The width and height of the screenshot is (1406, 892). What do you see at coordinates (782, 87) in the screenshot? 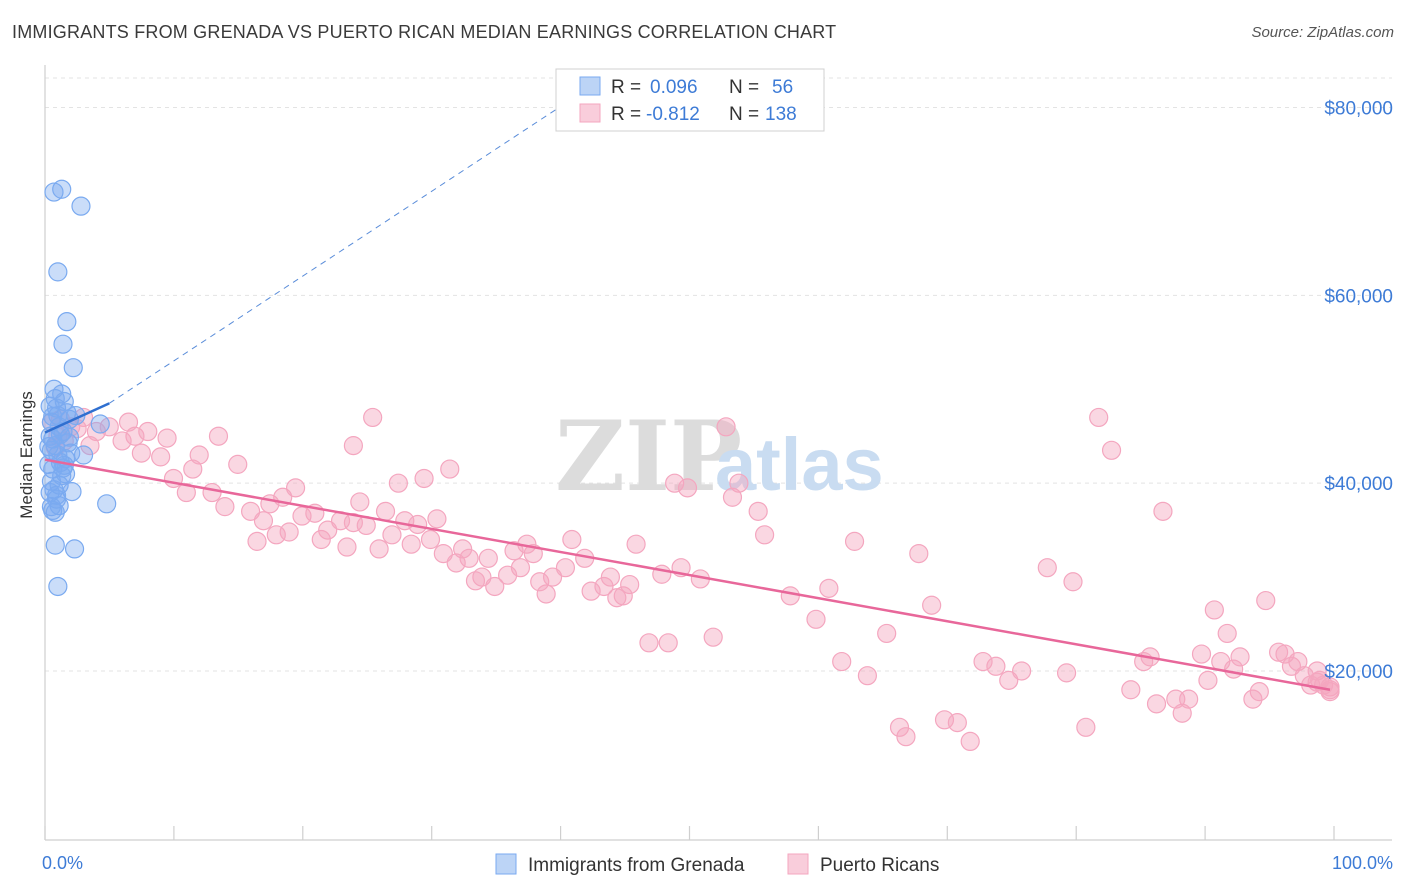
I see `legend-n-value-1: 56` at bounding box center [782, 87].